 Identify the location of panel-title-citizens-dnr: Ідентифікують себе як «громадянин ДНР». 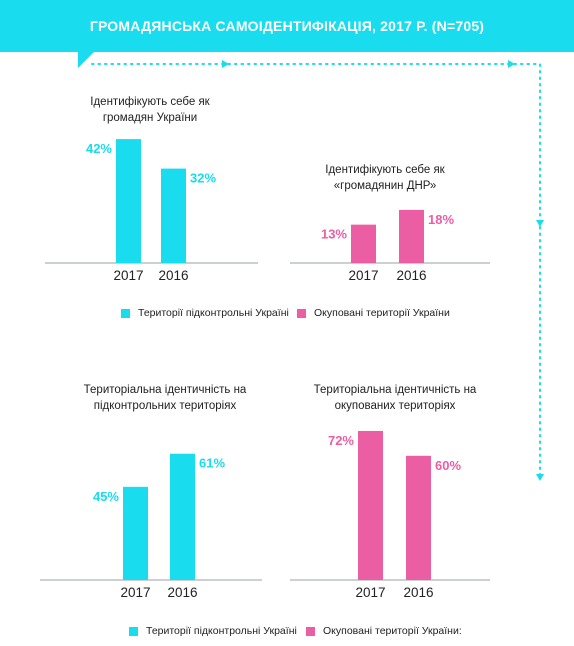
(385, 178).